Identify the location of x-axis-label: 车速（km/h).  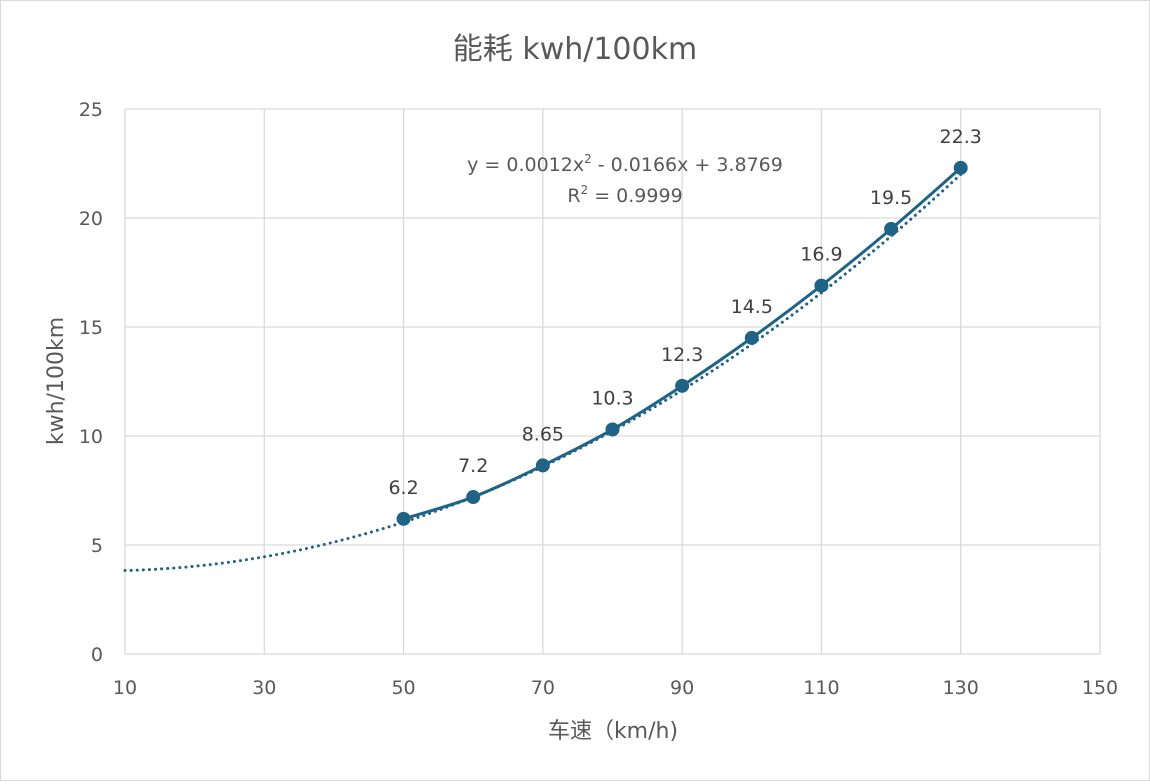
(613, 731).